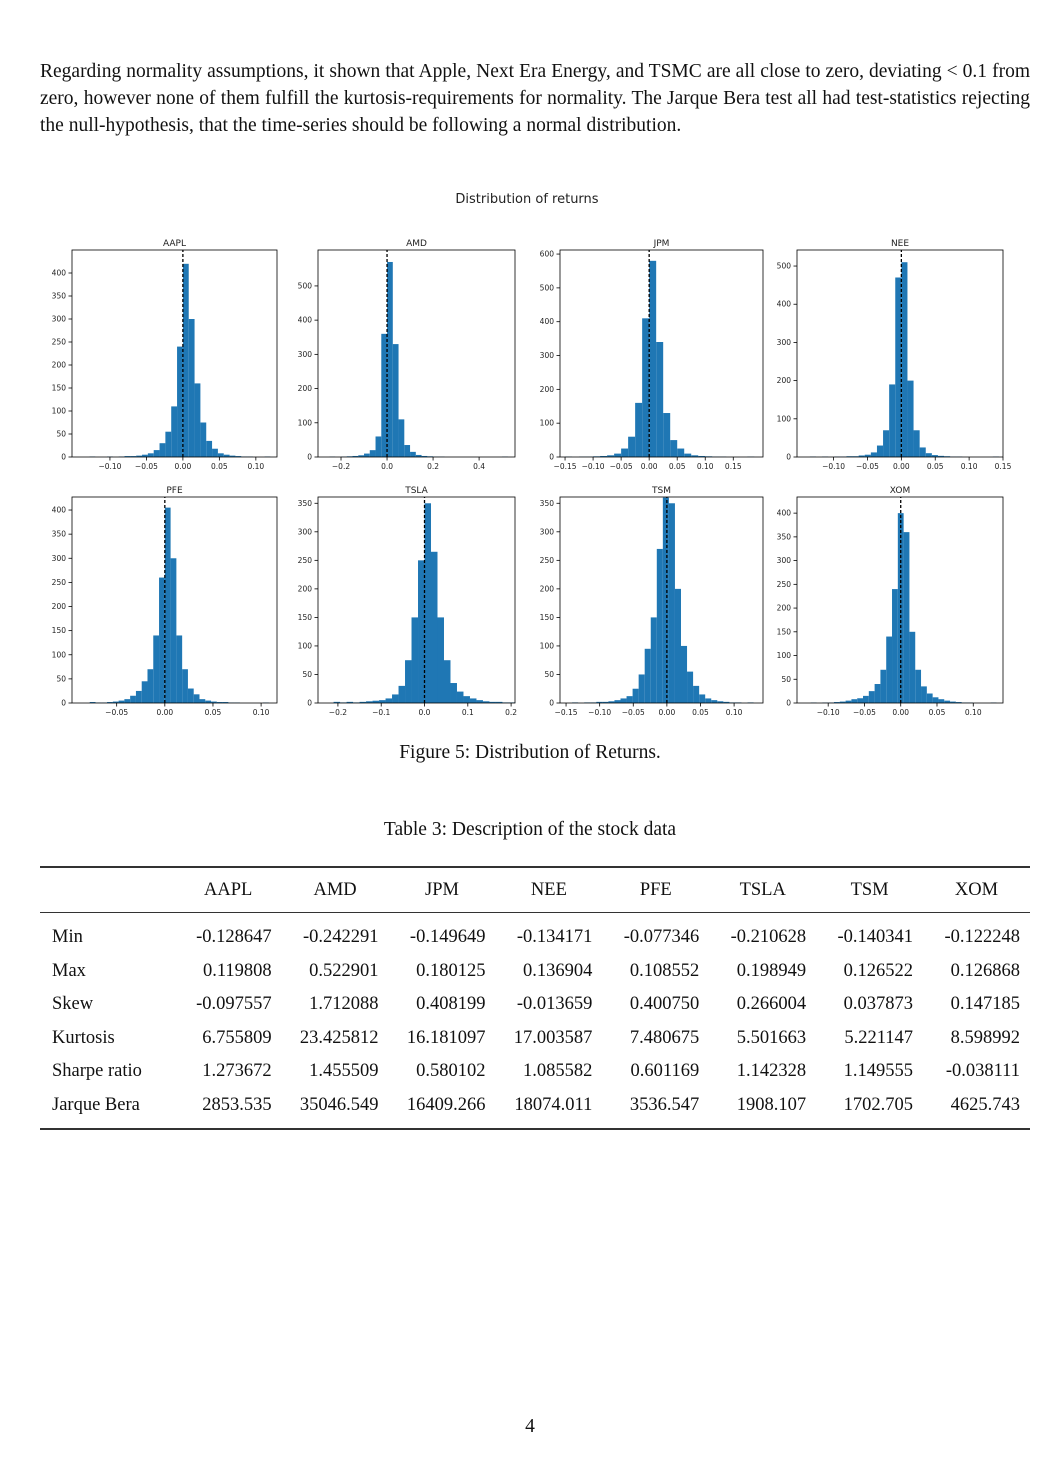 This screenshot has height=1478, width=1060. Describe the element at coordinates (665, 1071) in the screenshot. I see `table-cell: 0.601169` at that location.